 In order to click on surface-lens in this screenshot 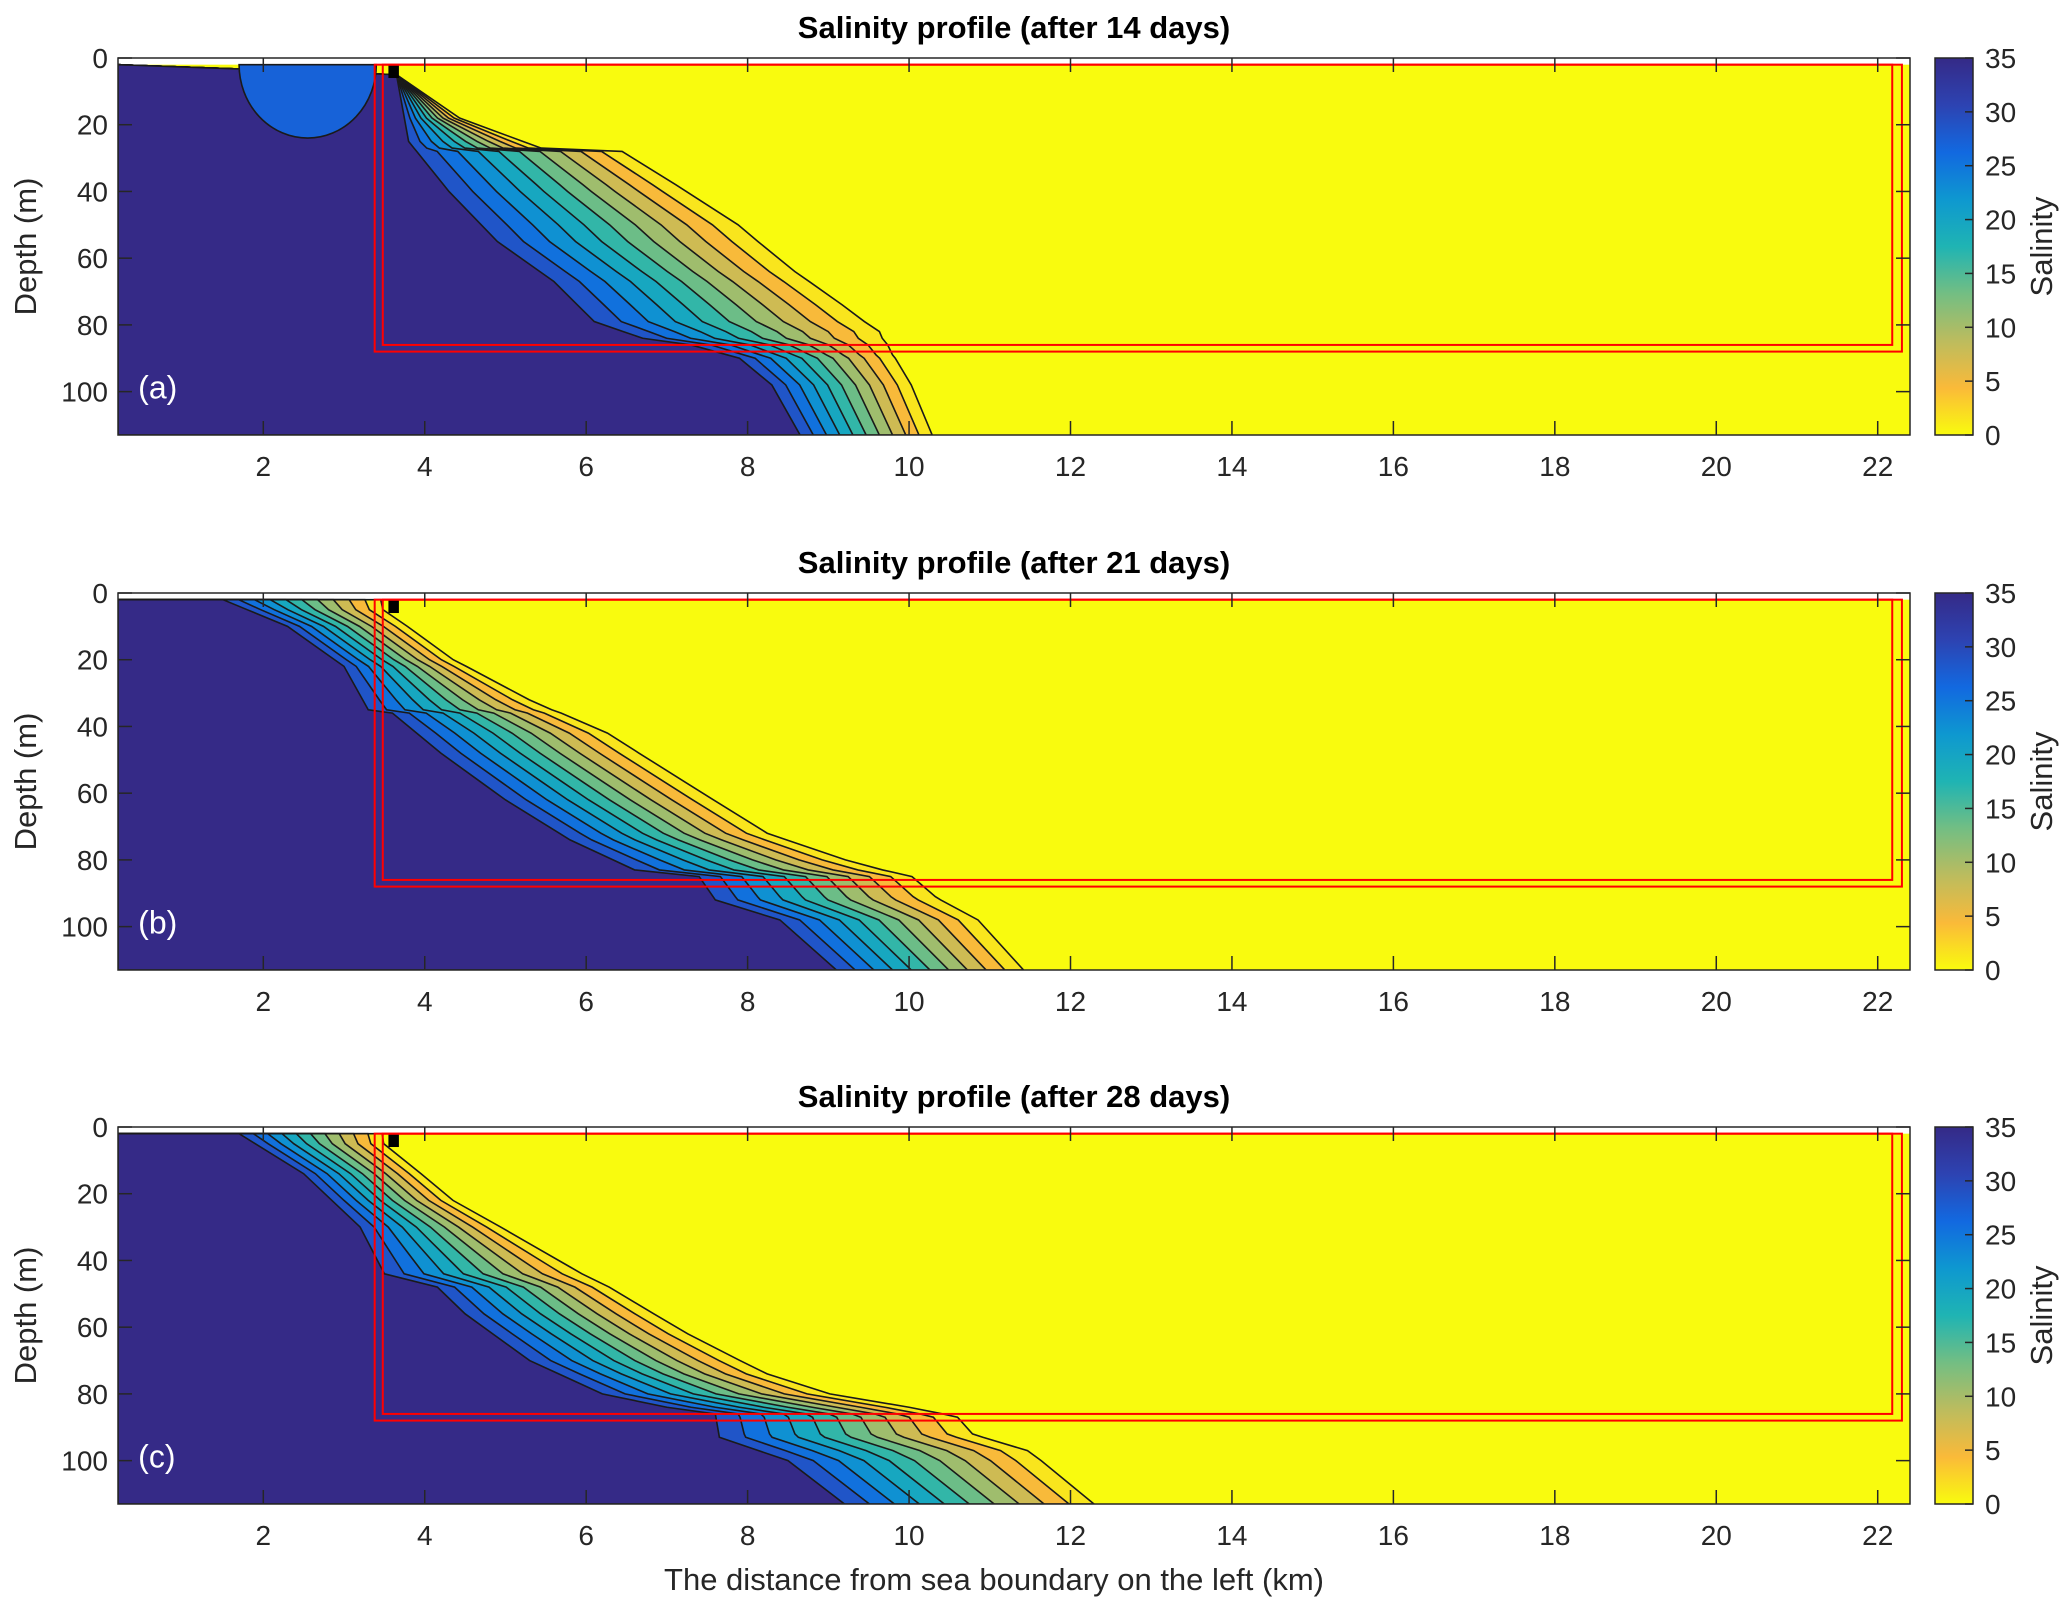, I will do `click(308, 101)`.